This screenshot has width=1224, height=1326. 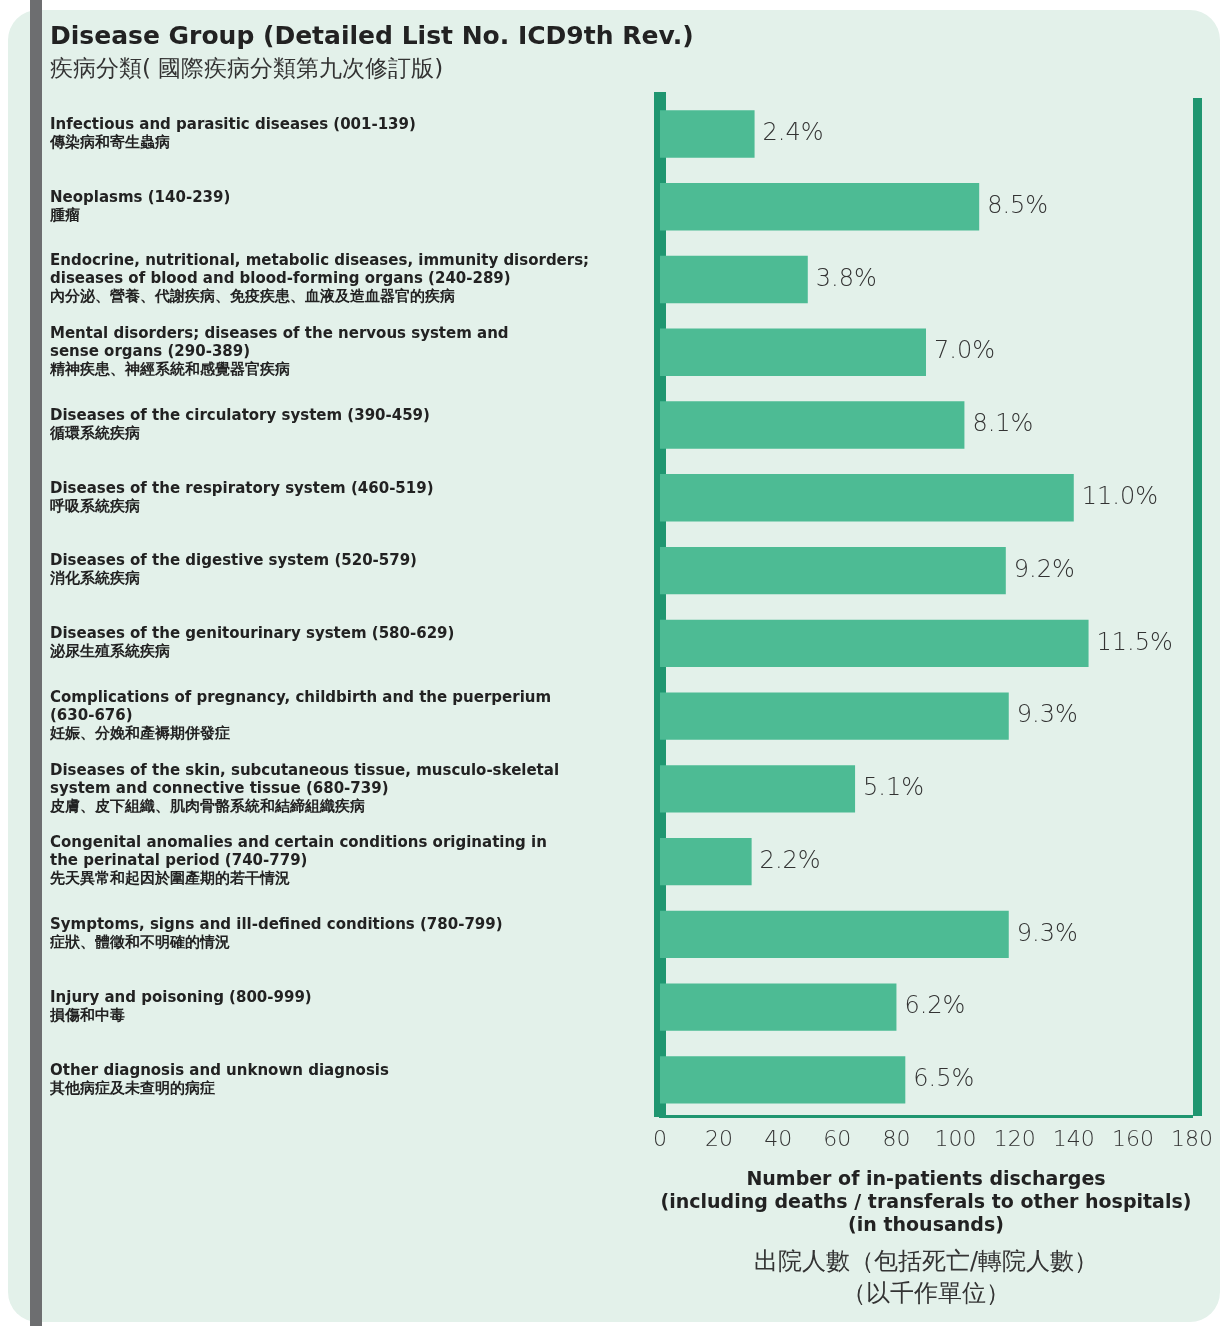 What do you see at coordinates (1073, 1139) in the screenshot?
I see `x-tick-label: 140` at bounding box center [1073, 1139].